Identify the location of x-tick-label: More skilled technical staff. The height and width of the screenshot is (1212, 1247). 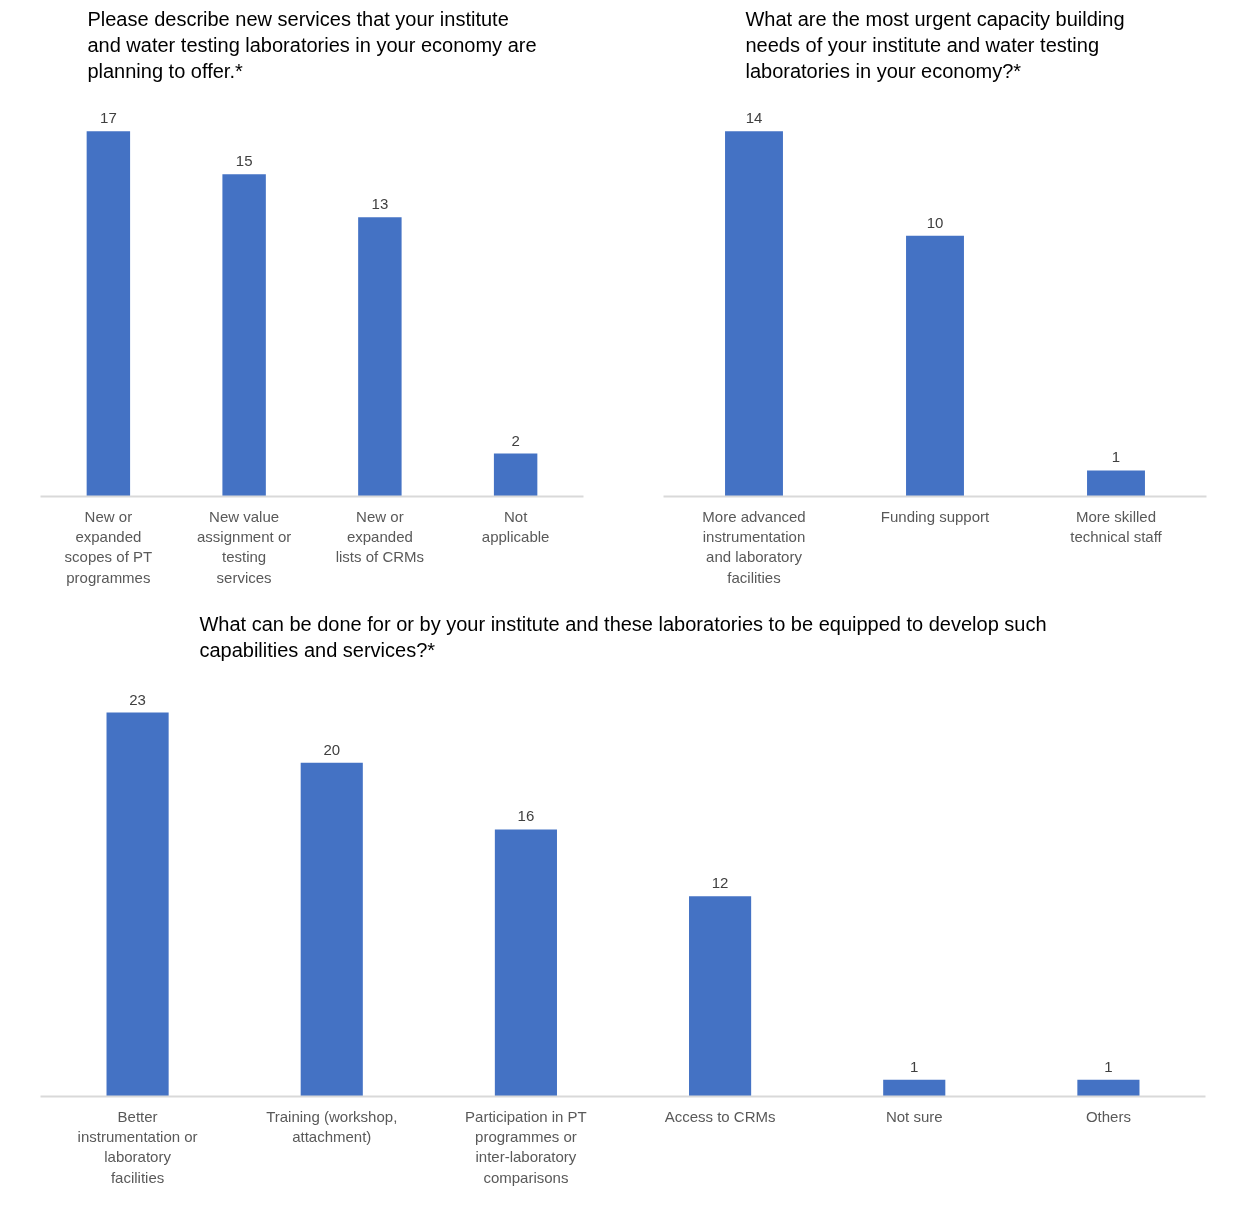
(1116, 526).